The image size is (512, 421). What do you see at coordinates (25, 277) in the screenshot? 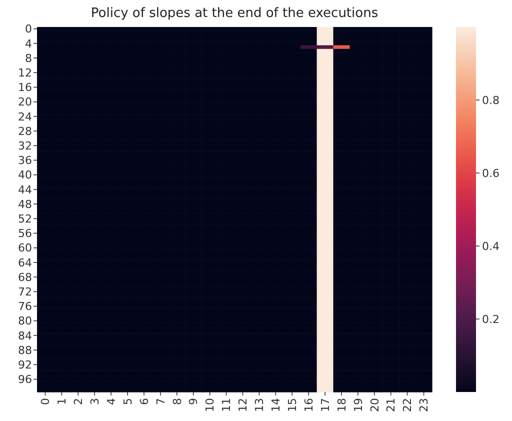
I see `y-tick-label: 68` at bounding box center [25, 277].